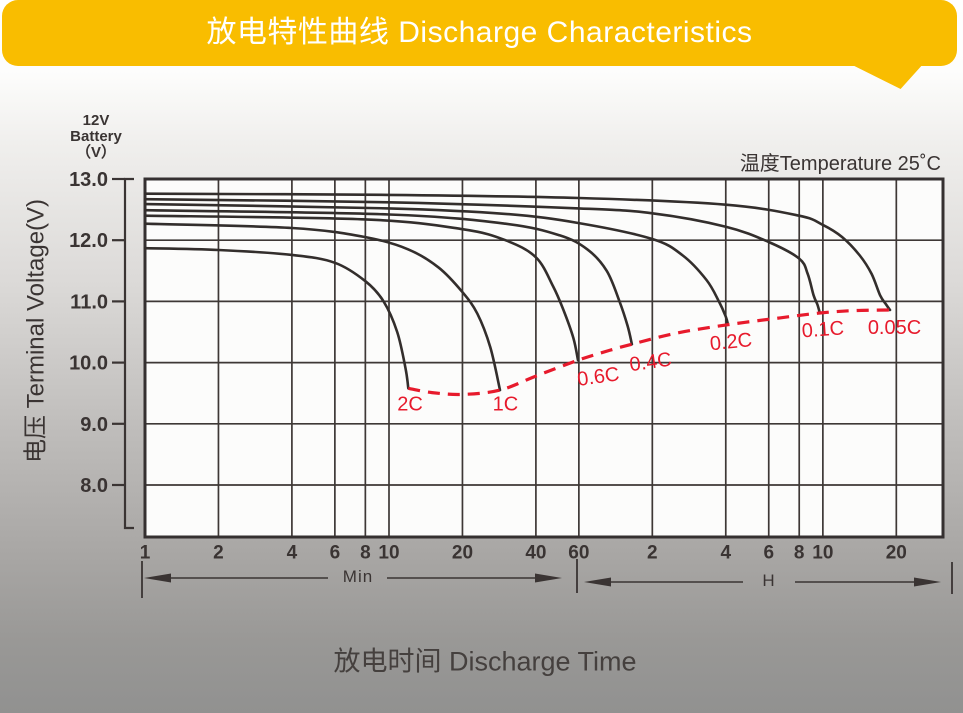 The height and width of the screenshot is (713, 963). Describe the element at coordinates (36, 331) in the screenshot. I see `y-axis-title: 电压 Terminal Voltage(V)` at that location.